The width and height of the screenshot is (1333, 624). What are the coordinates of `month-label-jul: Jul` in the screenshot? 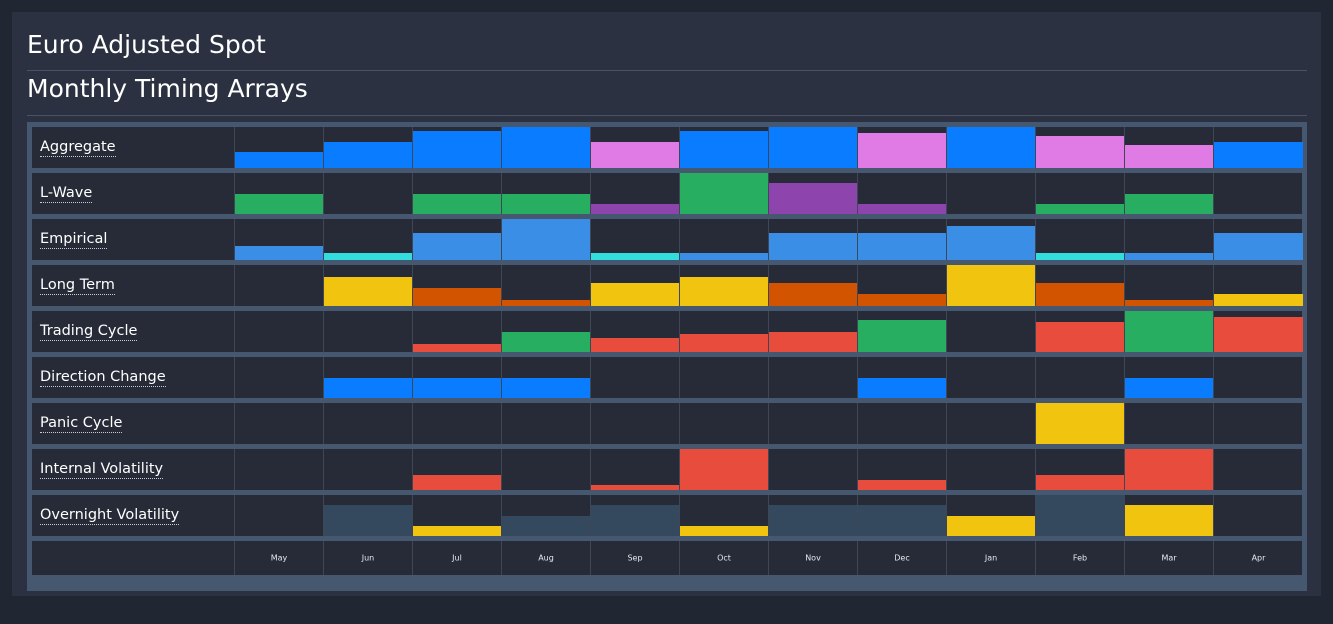 It's located at (457, 558).